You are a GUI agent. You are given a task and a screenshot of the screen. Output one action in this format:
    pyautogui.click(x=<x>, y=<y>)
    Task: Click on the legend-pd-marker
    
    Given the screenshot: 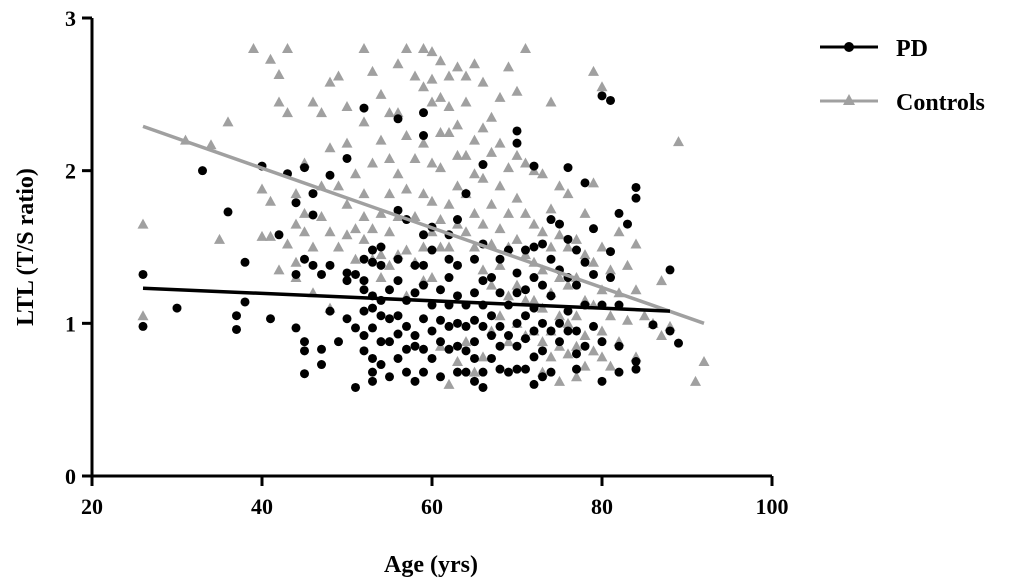 What is the action you would take?
    pyautogui.click(x=849, y=47)
    